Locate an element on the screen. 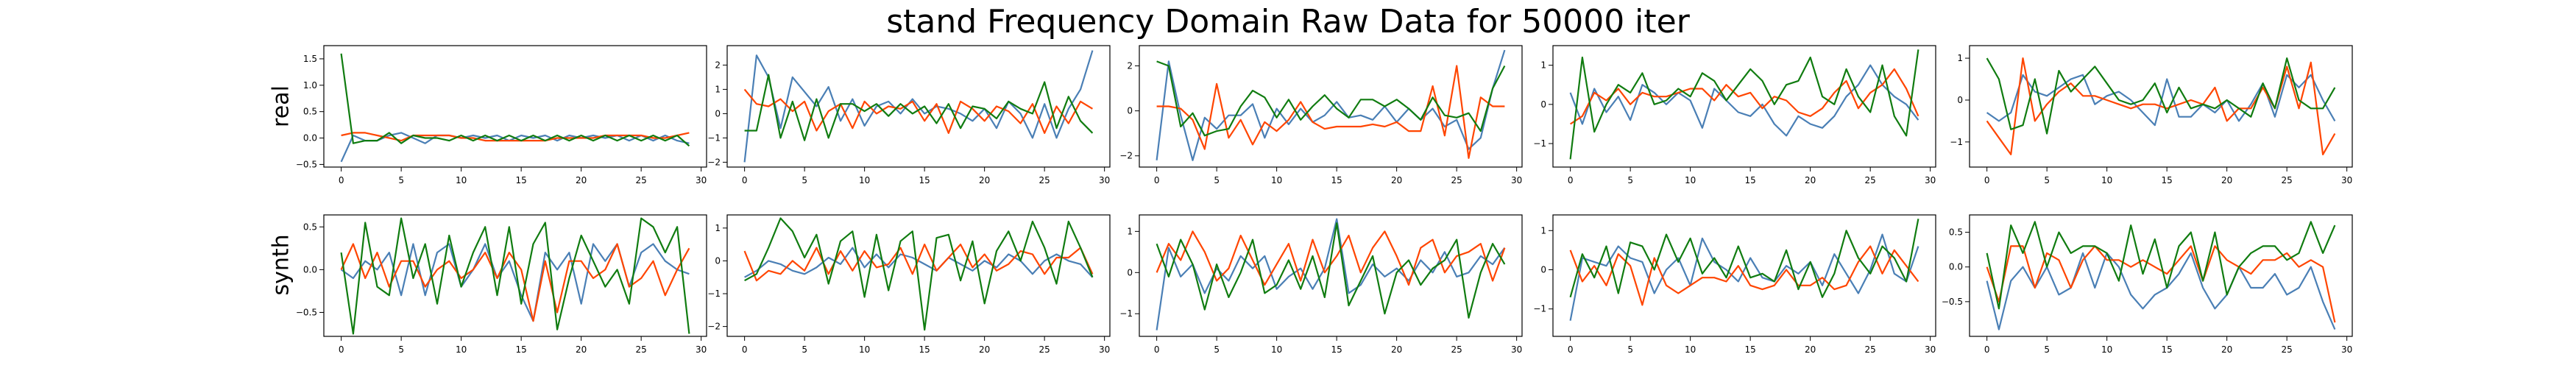  subplot-synth-5: 0 5 10 15 20 25 30 −0.5 0.0 0.5 is located at coordinates (2147, 284).